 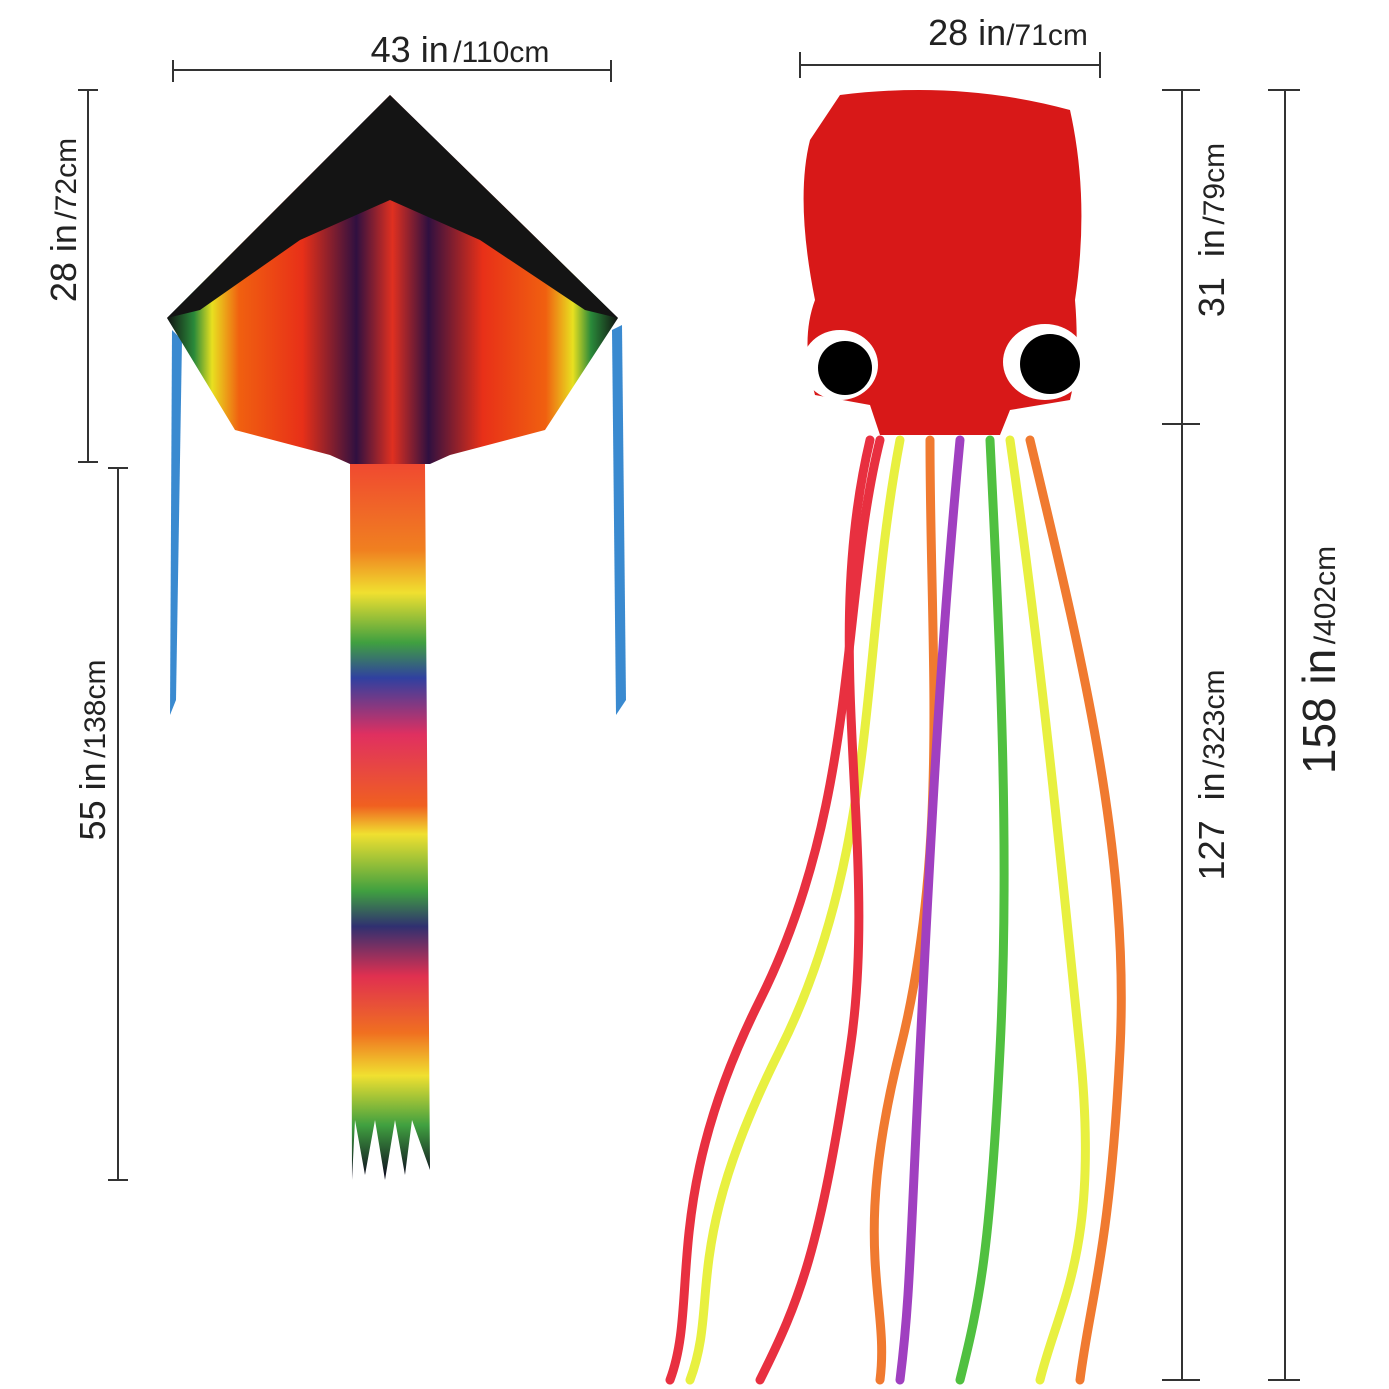 What do you see at coordinates (1211, 826) in the screenshot?
I see `inches: 127 in` at bounding box center [1211, 826].